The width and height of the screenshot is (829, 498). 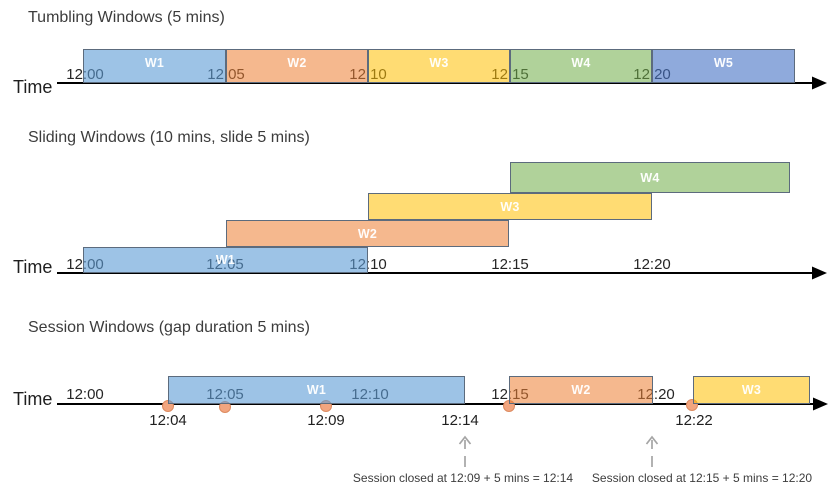 I want to click on session-window-w2: W2, so click(x=581, y=390).